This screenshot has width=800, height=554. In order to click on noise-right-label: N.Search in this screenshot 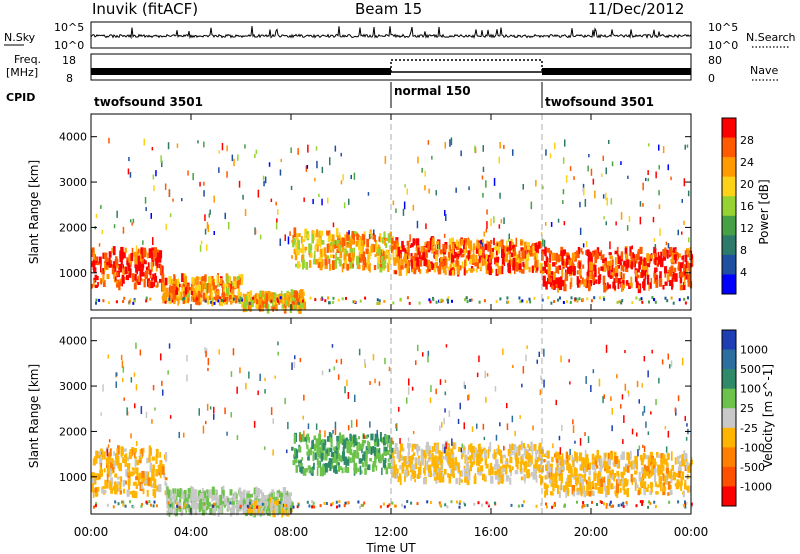, I will do `click(771, 37)`.